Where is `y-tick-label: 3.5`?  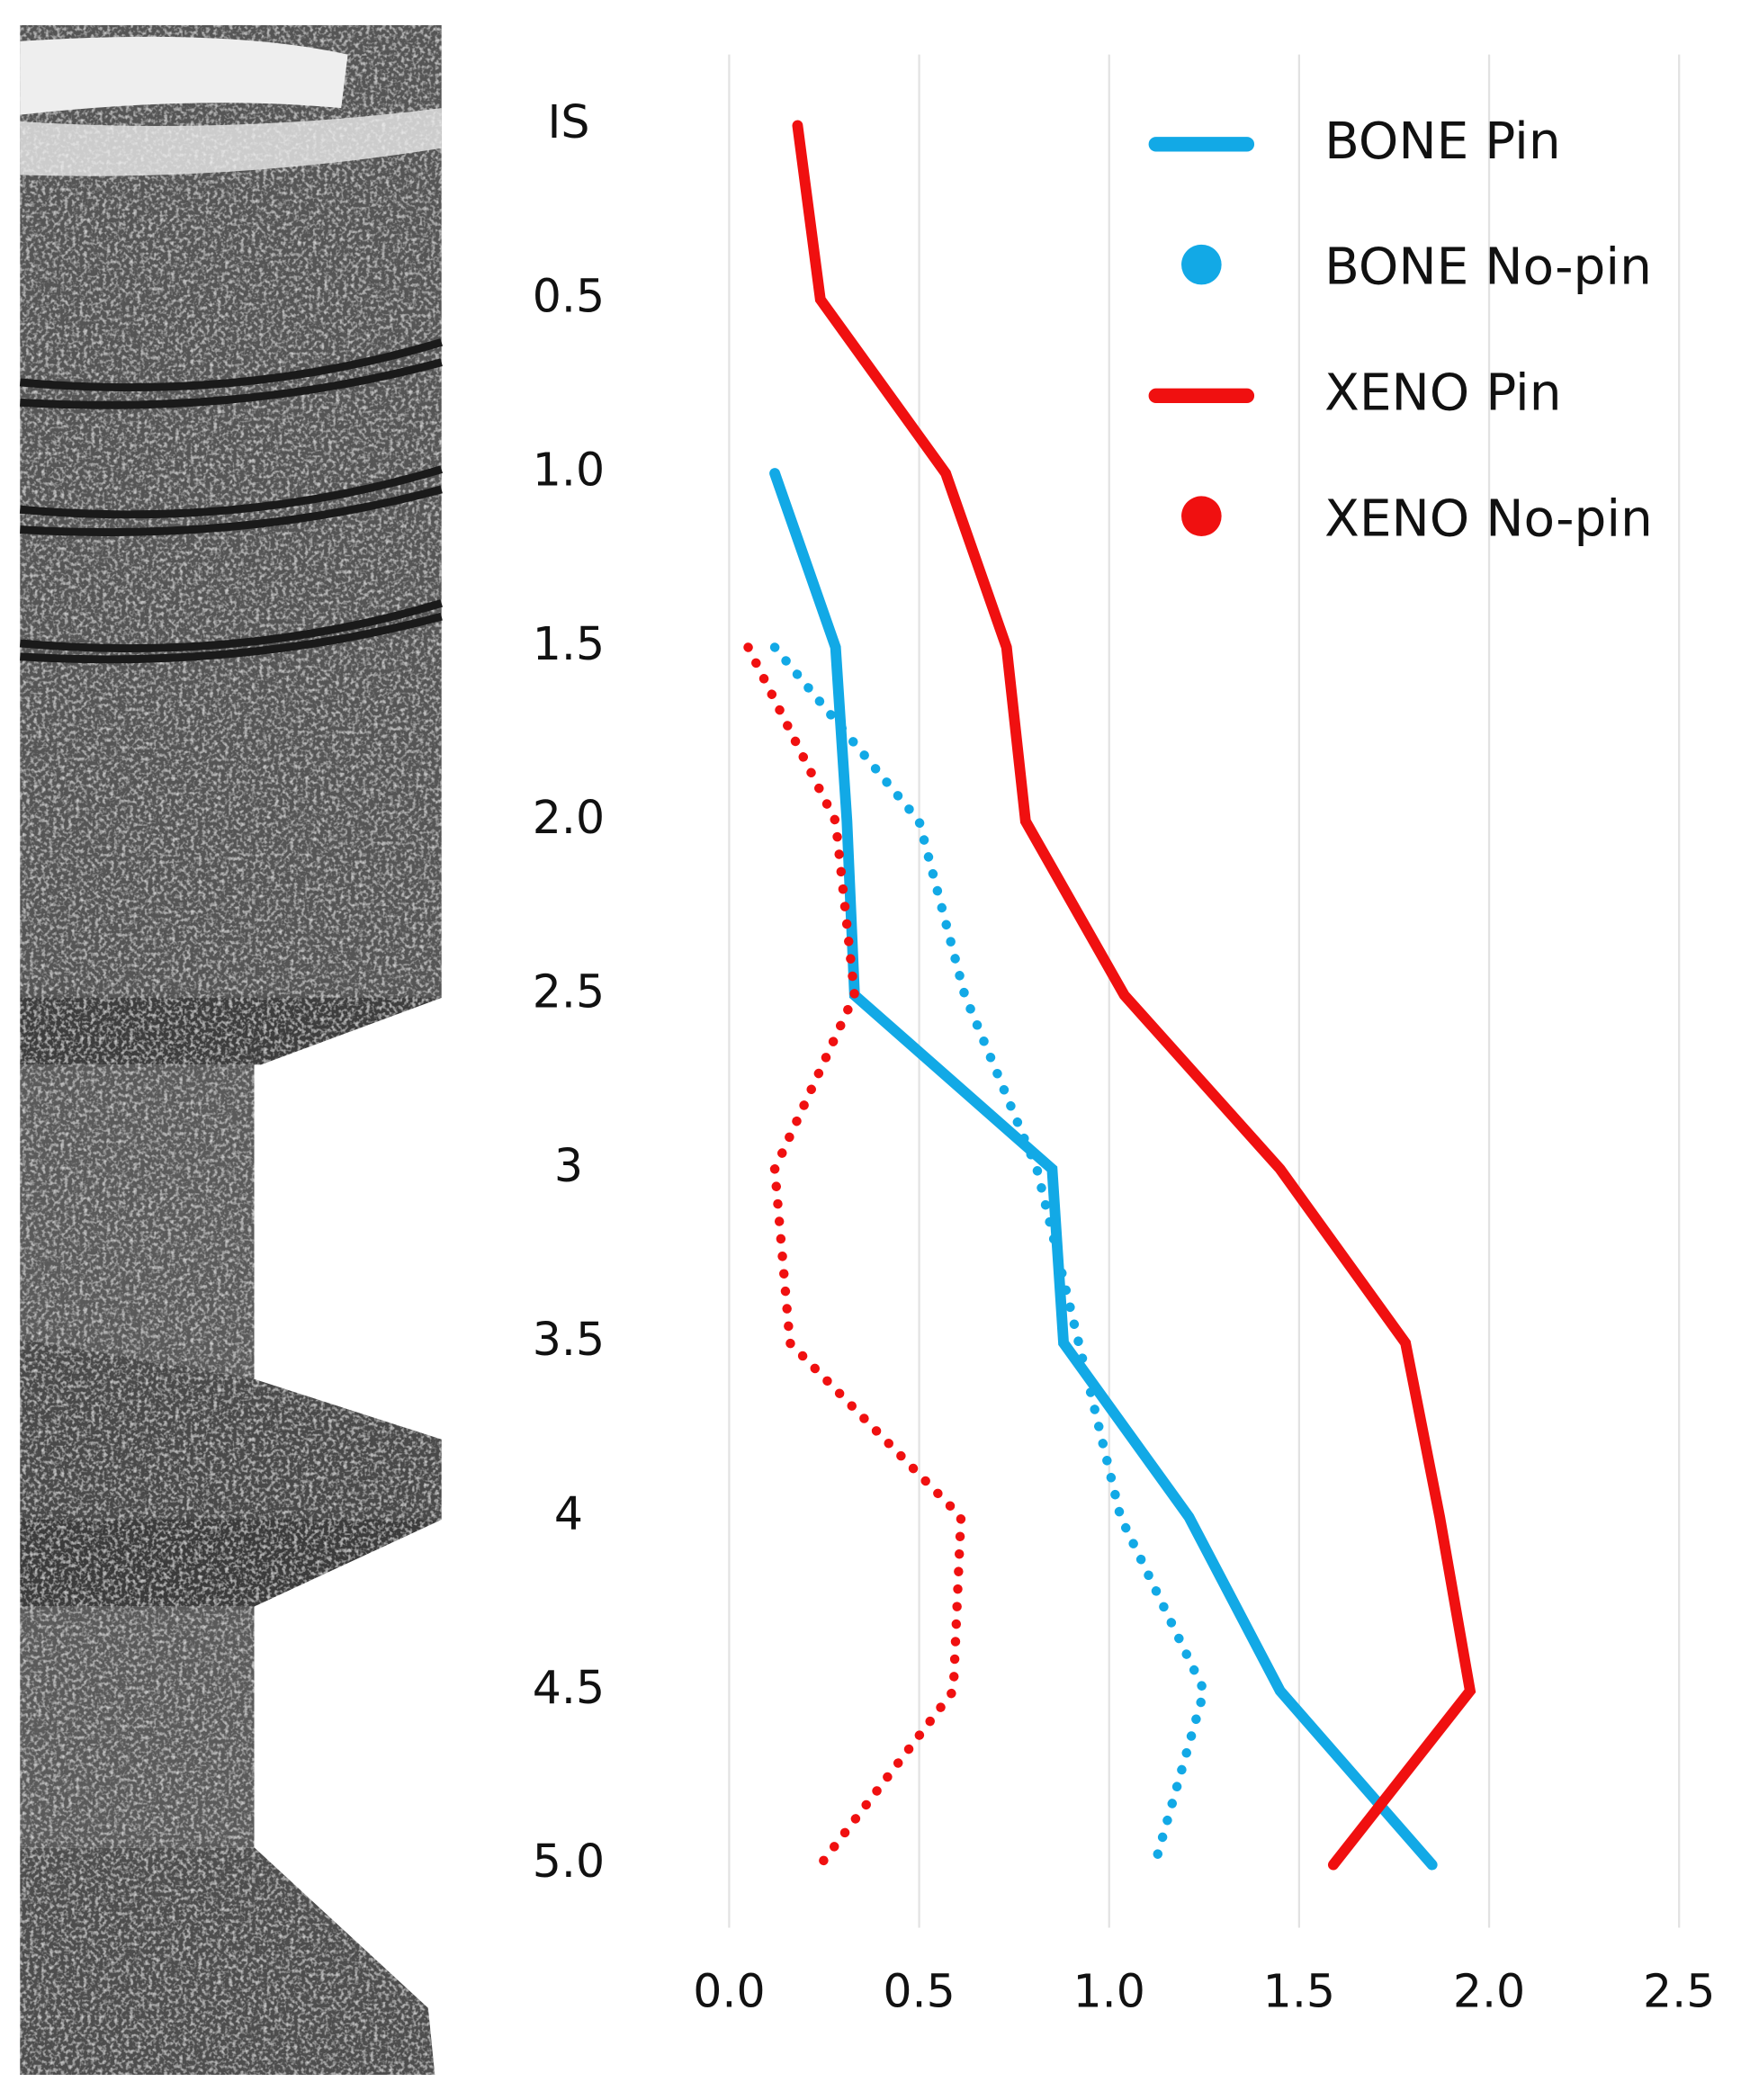
y-tick-label: 3.5 is located at coordinates (569, 1339).